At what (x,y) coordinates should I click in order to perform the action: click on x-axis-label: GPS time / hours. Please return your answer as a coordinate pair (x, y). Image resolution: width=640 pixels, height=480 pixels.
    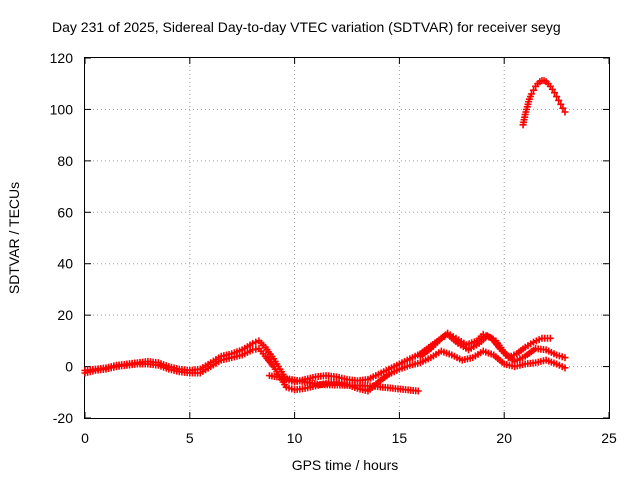
    Looking at the image, I should click on (345, 465).